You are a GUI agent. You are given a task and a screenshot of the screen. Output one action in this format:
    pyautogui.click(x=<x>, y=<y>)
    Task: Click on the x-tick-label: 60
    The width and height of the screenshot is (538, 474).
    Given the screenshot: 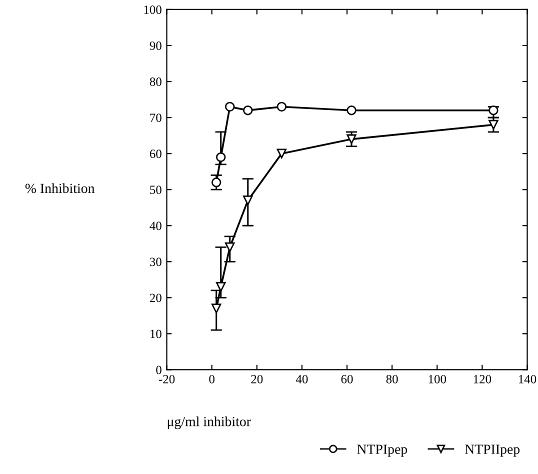 What is the action you would take?
    pyautogui.click(x=347, y=379)
    